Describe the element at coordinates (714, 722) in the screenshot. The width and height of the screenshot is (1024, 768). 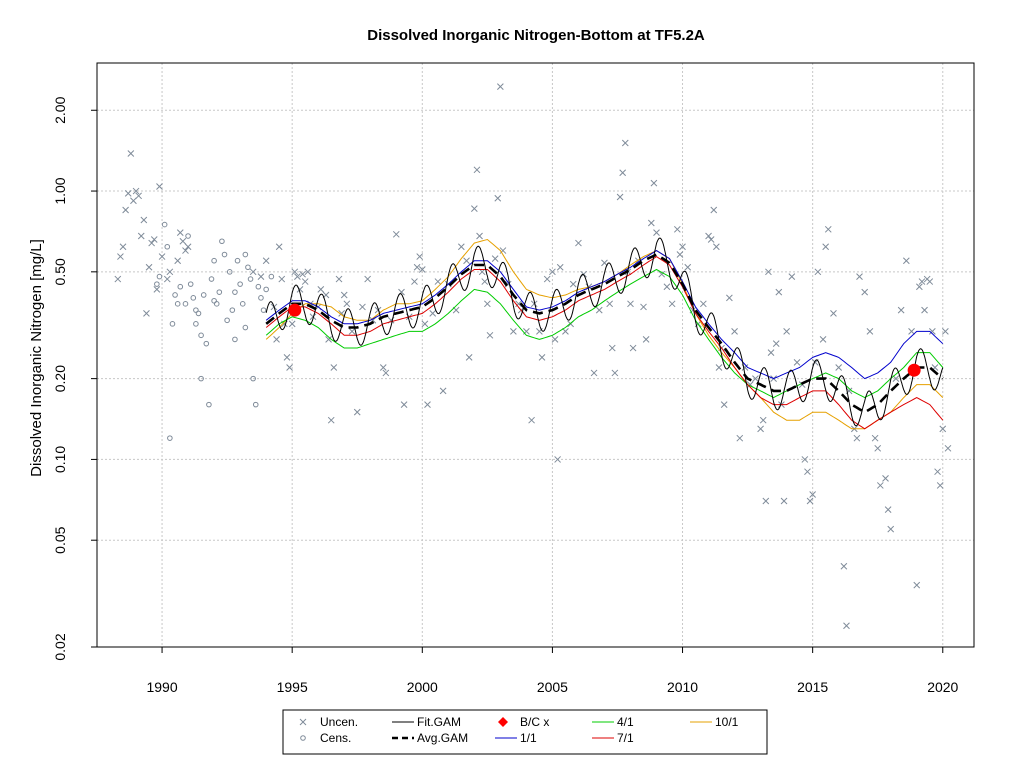
I see `legend-item: 10/1` at that location.